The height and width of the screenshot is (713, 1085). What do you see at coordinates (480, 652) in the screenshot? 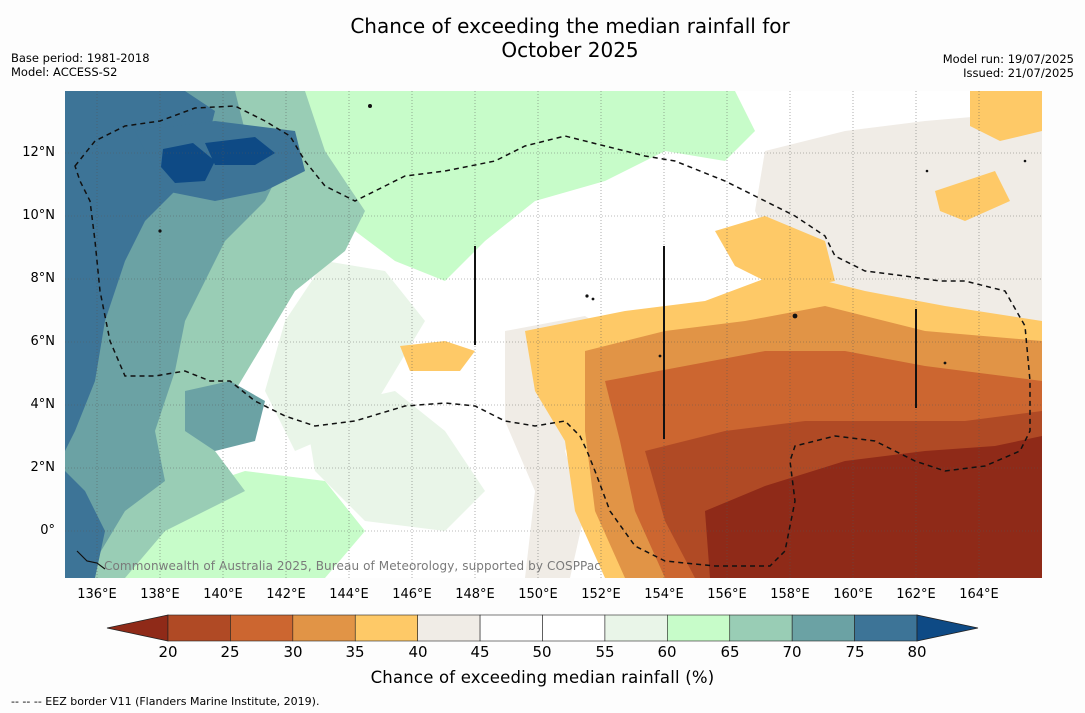
I see `colorbar-tick: 45` at bounding box center [480, 652].